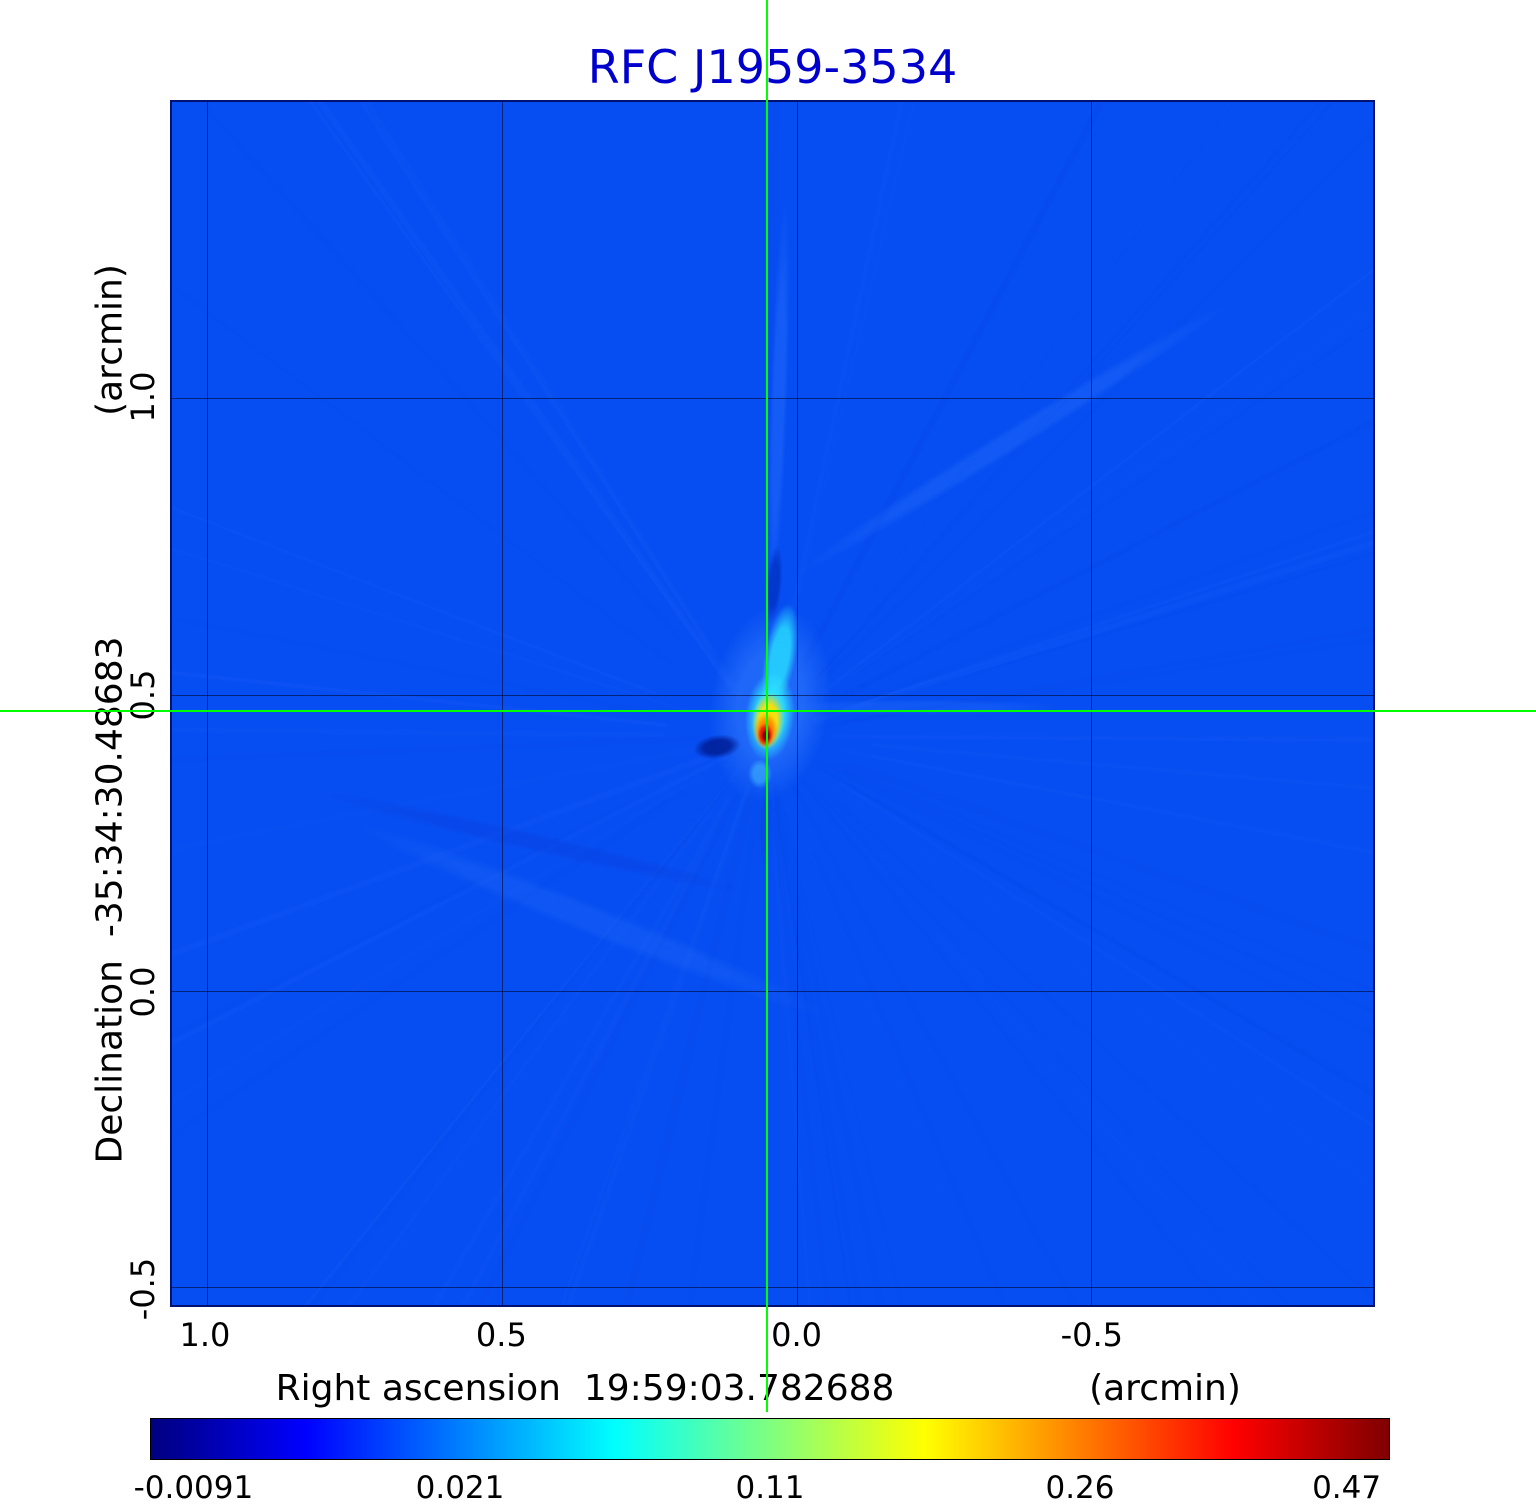 The width and height of the screenshot is (1536, 1511). I want to click on colorbar-tick-label: 0.021, so click(460, 1488).